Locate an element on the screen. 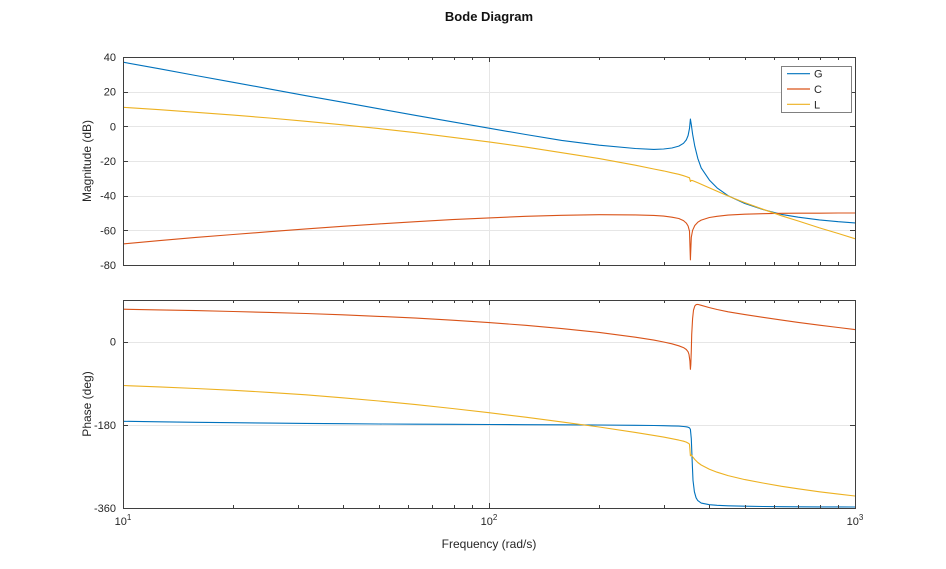  frequency-axis-label: Frequency (rad/s) is located at coordinates (489, 544).